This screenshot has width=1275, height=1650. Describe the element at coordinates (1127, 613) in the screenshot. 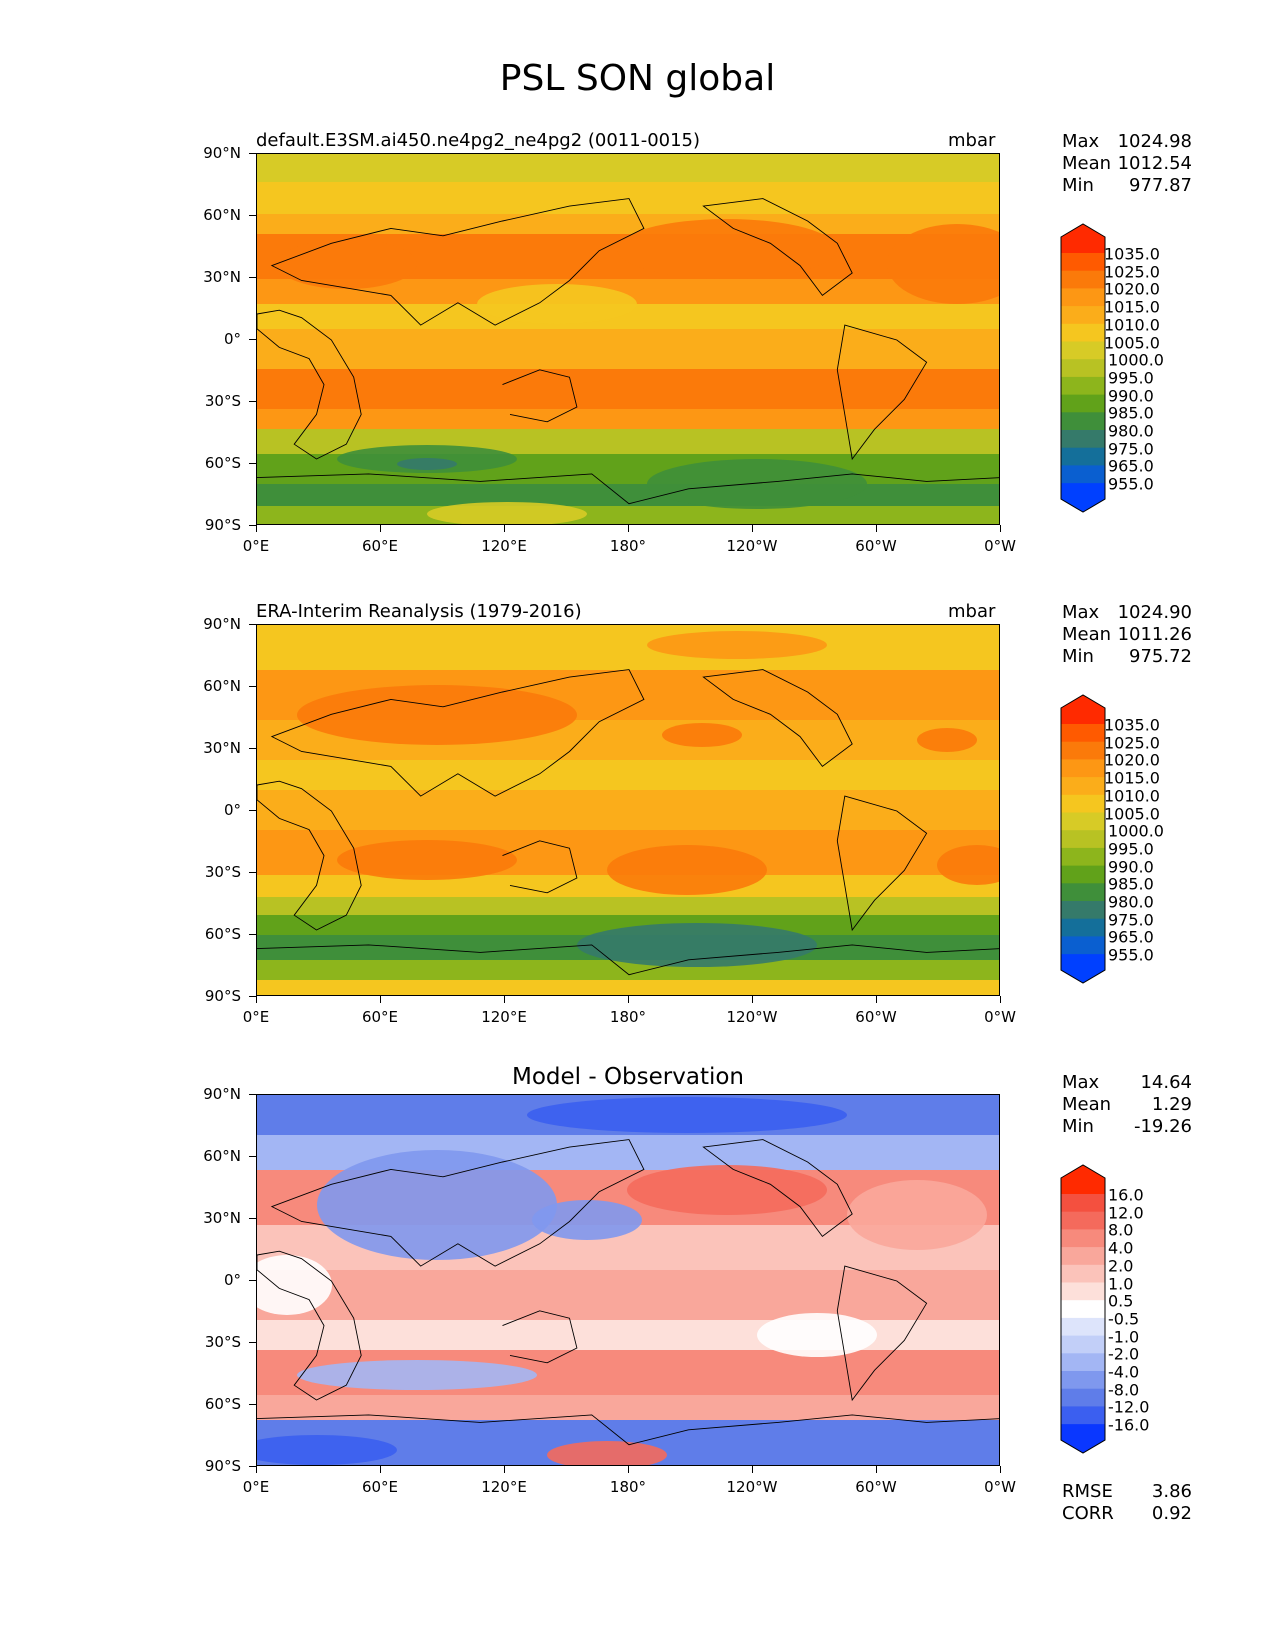

I see `stat-row: Max 1024.90` at that location.